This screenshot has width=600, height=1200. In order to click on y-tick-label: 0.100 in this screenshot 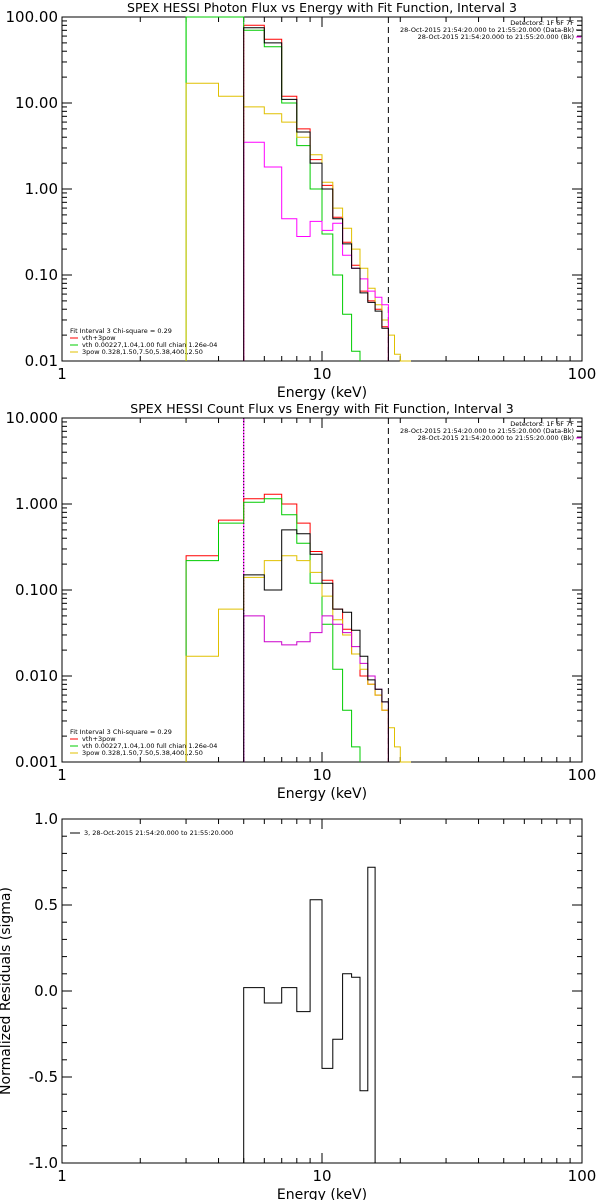, I will do `click(36, 590)`.